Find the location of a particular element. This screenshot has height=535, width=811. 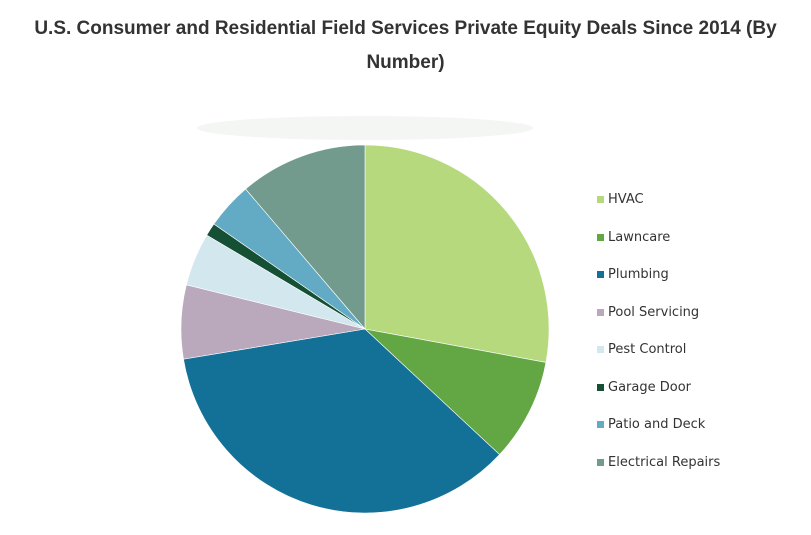

legend-item-pool-servicing: Pool Servicing is located at coordinates (697, 313).